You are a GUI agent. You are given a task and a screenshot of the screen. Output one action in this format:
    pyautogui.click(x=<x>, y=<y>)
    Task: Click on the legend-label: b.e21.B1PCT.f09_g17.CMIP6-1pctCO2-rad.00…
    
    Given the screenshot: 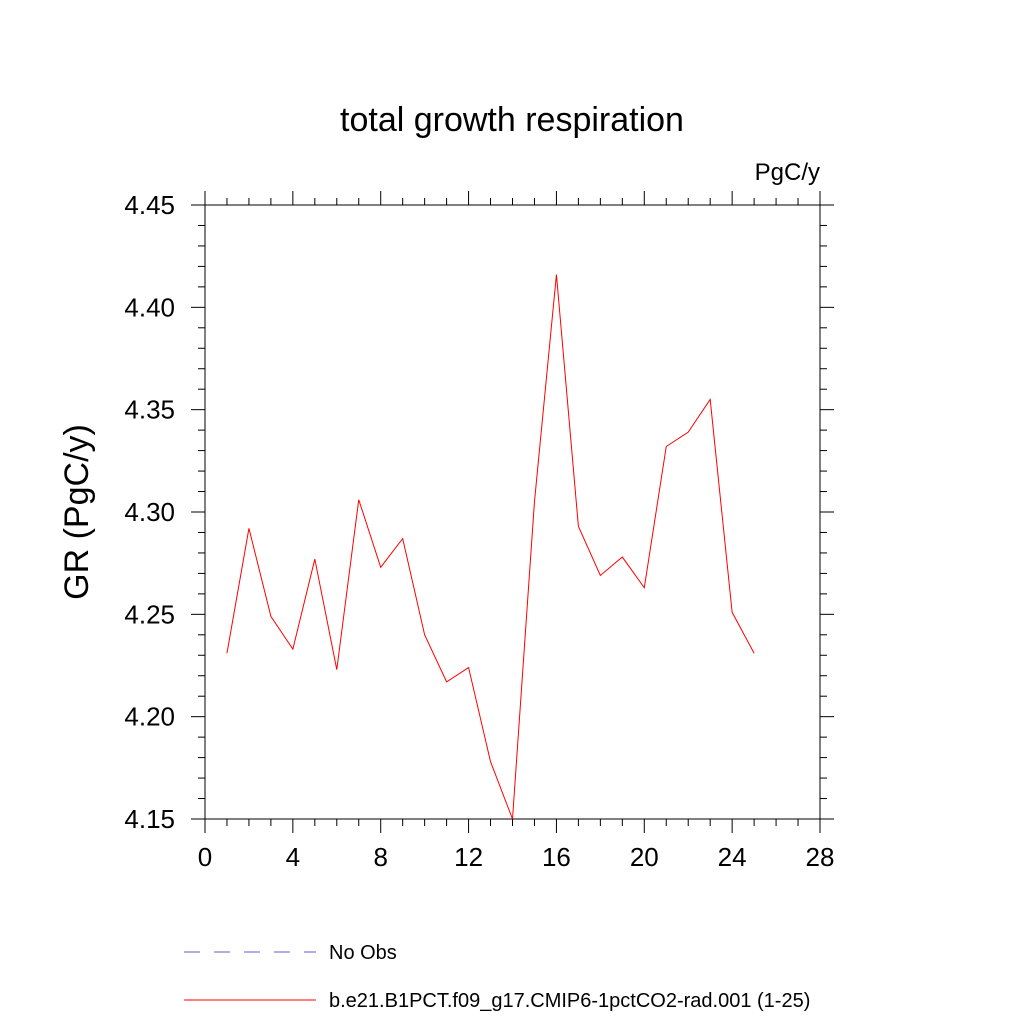 What is the action you would take?
    pyautogui.click(x=569, y=1001)
    